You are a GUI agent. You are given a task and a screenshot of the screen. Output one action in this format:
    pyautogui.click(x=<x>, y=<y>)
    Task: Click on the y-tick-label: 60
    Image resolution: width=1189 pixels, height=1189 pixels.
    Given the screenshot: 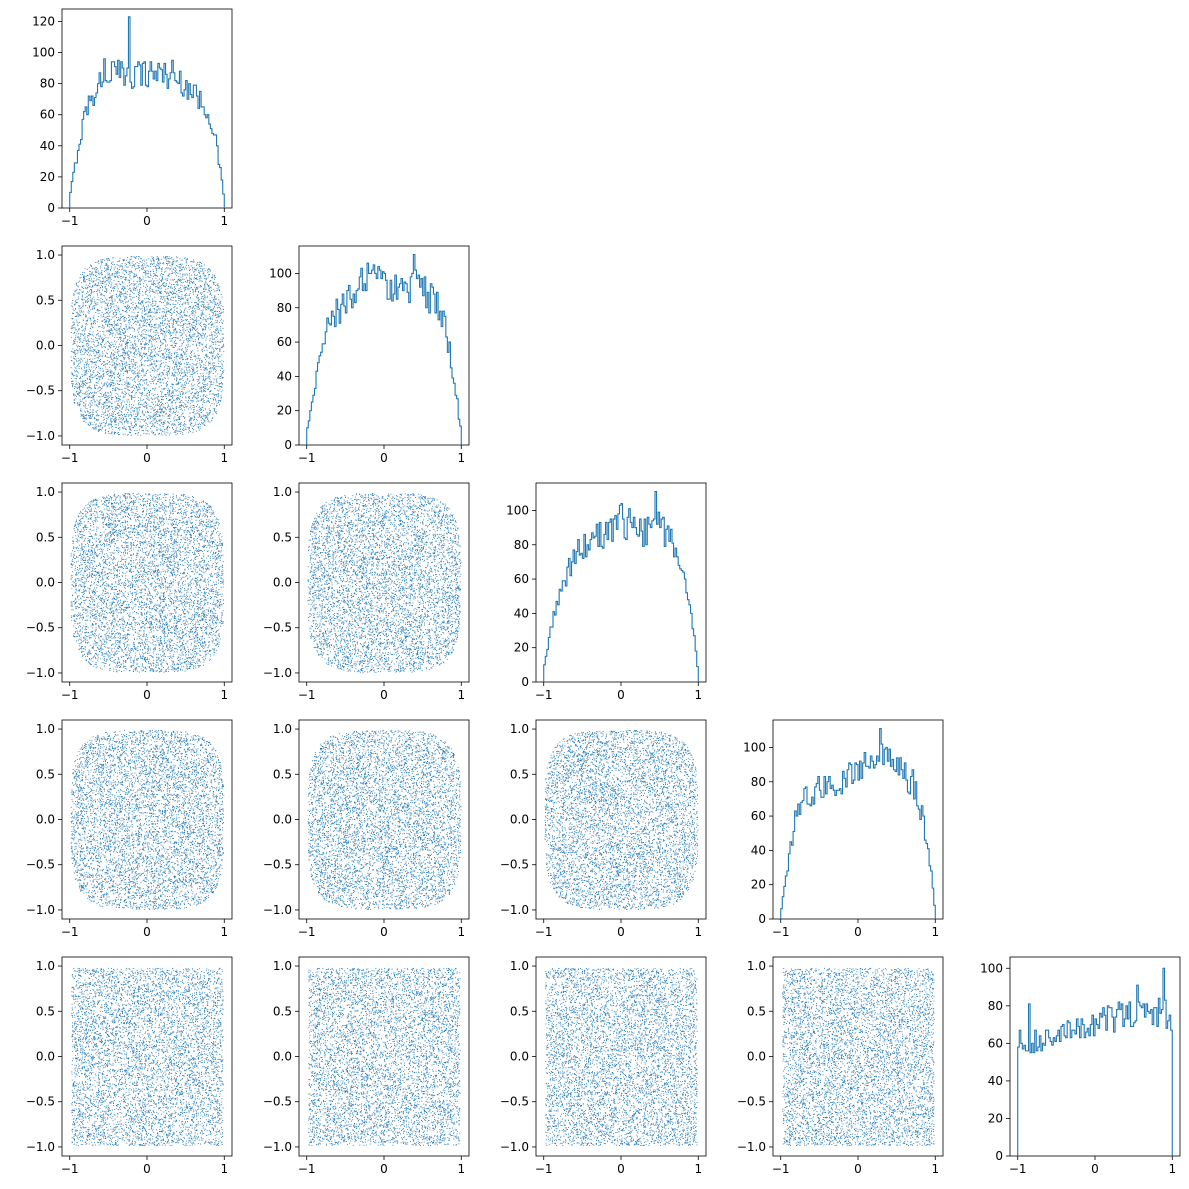 What is the action you would take?
    pyautogui.click(x=284, y=342)
    